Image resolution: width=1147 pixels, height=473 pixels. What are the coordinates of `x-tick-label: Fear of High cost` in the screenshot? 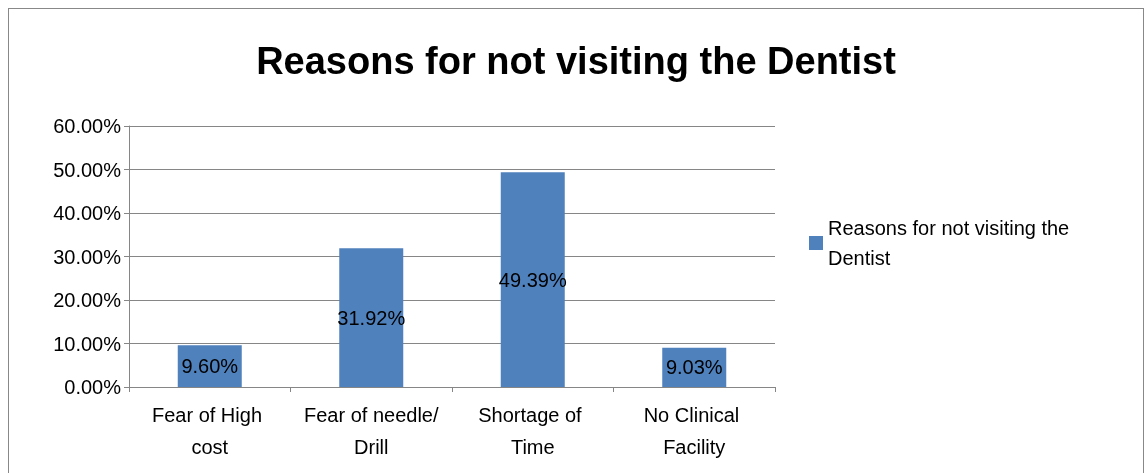 It's located at (209, 431).